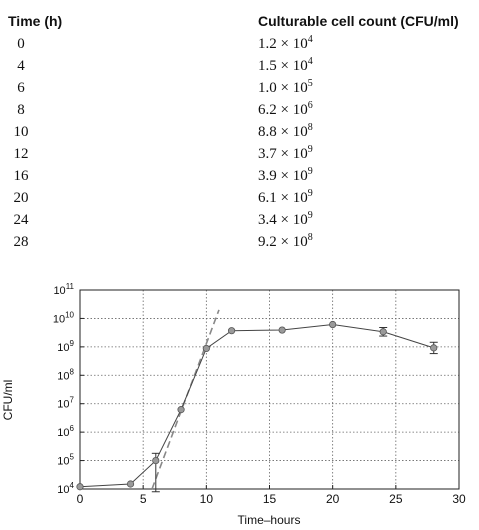  I want to click on time-cell: 12, so click(21, 154).